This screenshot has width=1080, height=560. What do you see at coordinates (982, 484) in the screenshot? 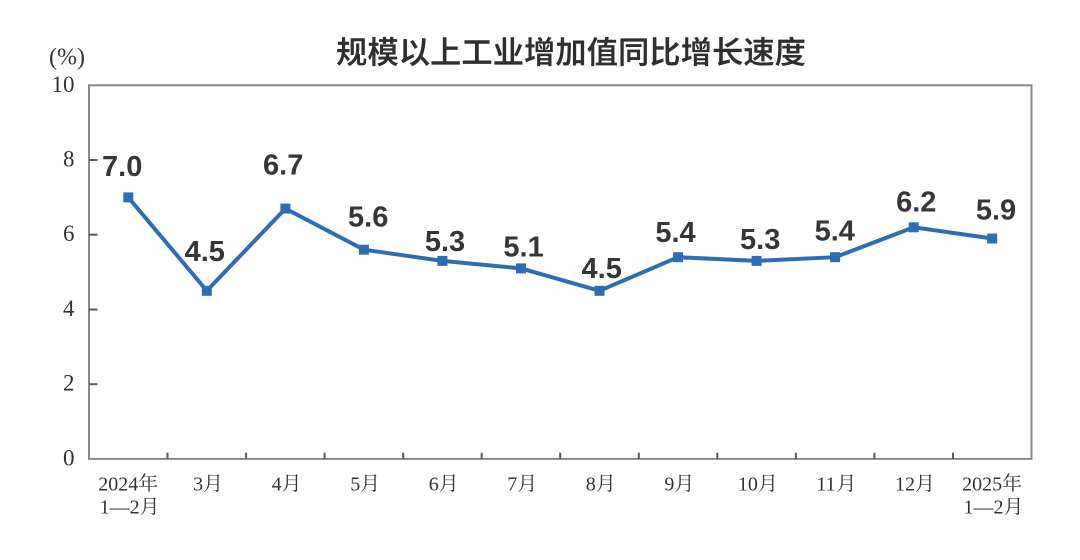
I see `svg-text: 2025` at bounding box center [982, 484].